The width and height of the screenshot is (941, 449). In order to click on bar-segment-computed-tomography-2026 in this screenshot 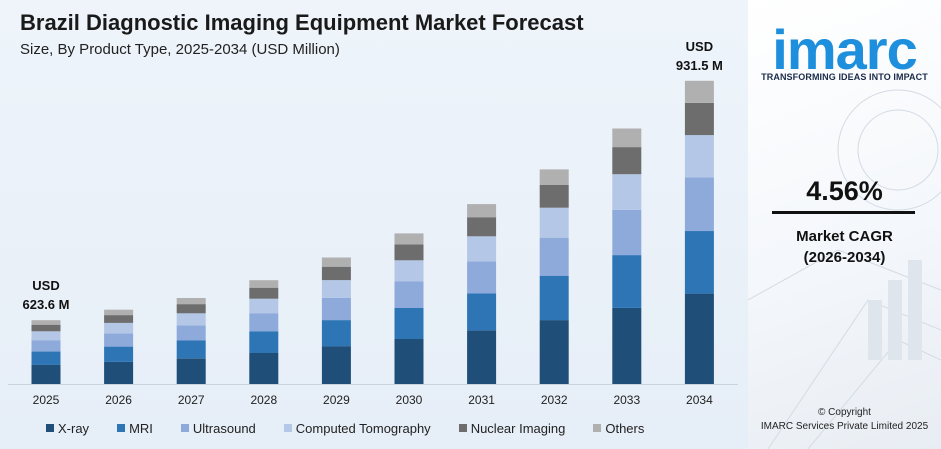, I will do `click(119, 328)`.